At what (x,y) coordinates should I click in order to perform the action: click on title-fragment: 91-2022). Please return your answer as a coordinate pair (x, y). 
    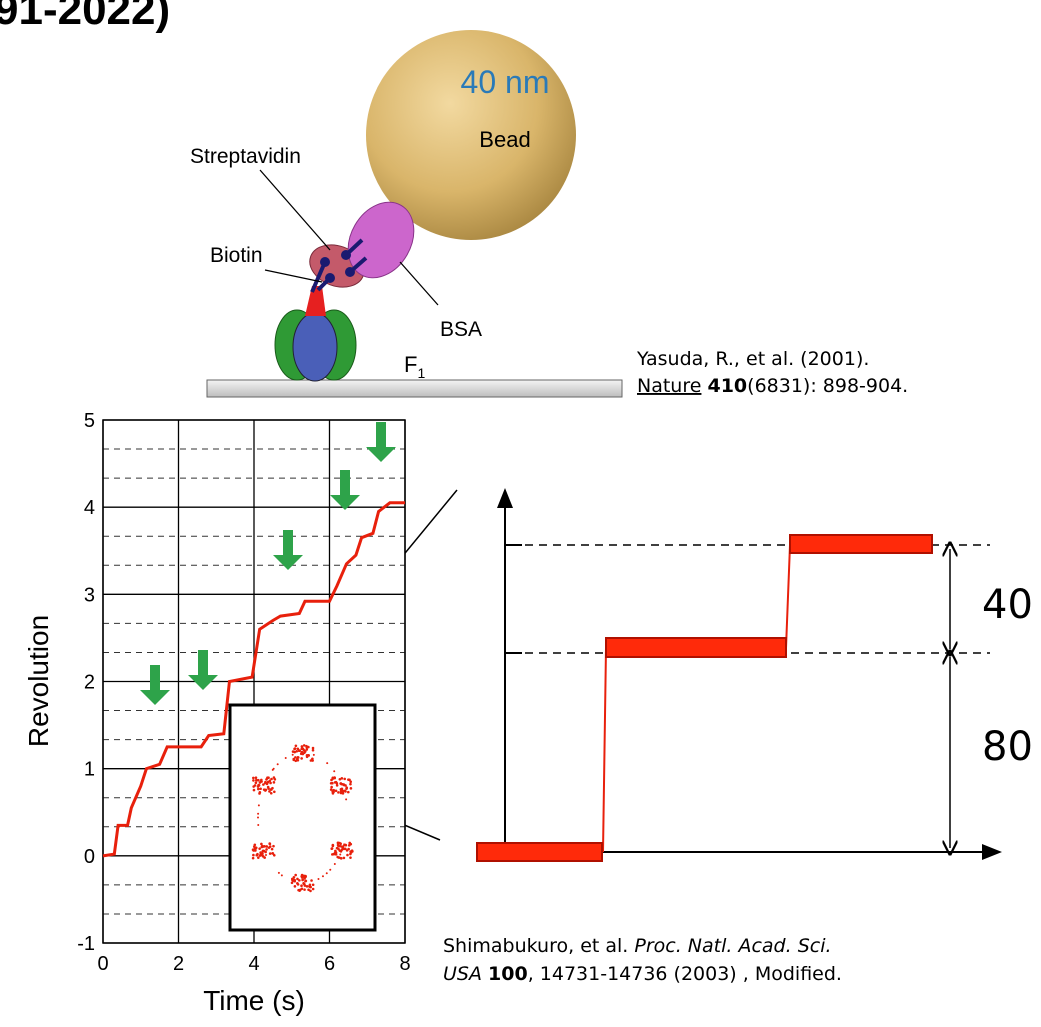
    Looking at the image, I should click on (85, 17).